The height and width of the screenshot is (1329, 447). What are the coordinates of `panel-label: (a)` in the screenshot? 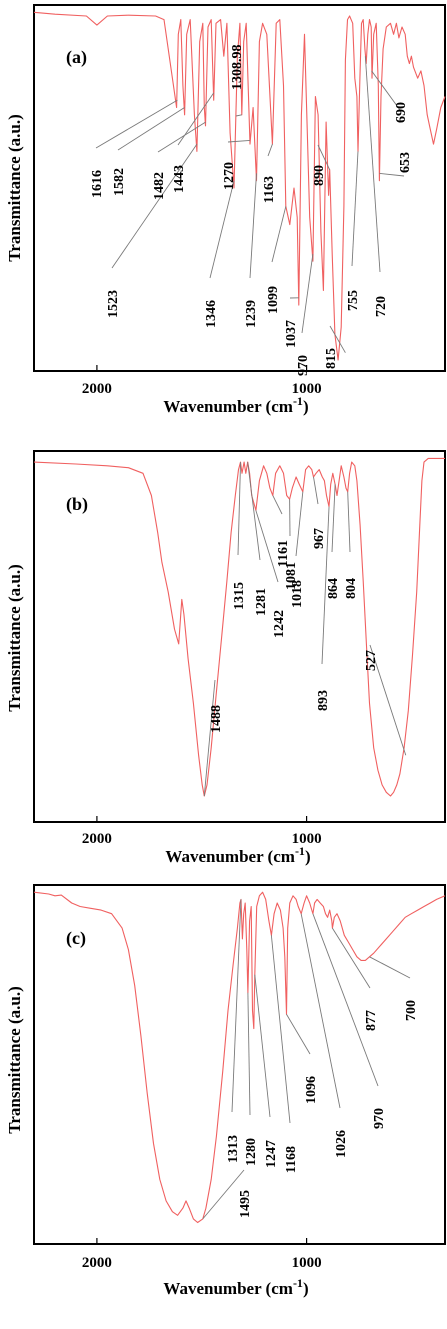 It's located at (76, 57).